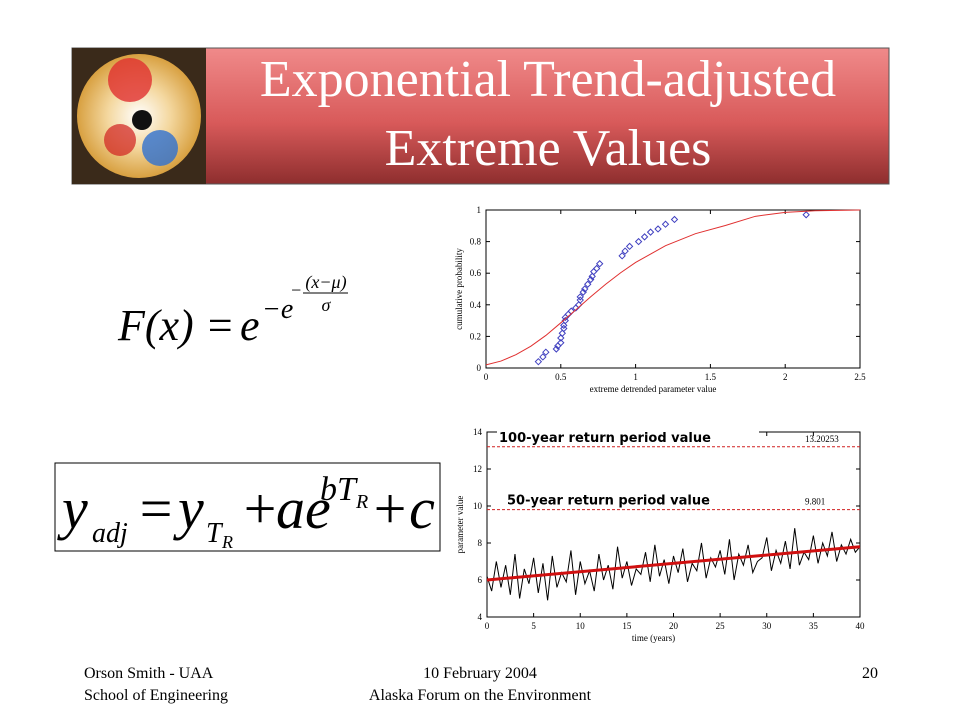 This screenshot has width=960, height=720. Describe the element at coordinates (480, 617) in the screenshot. I see `y-tick-label: 4` at that location.